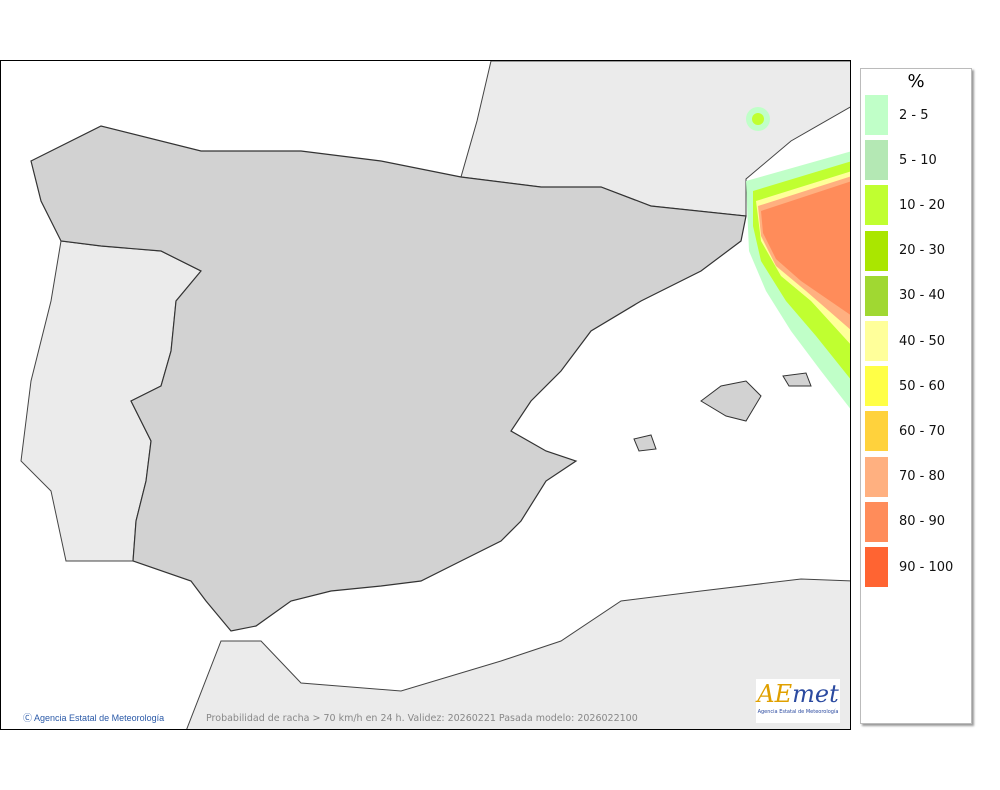  I want to click on probability-field, so click(798, 258).